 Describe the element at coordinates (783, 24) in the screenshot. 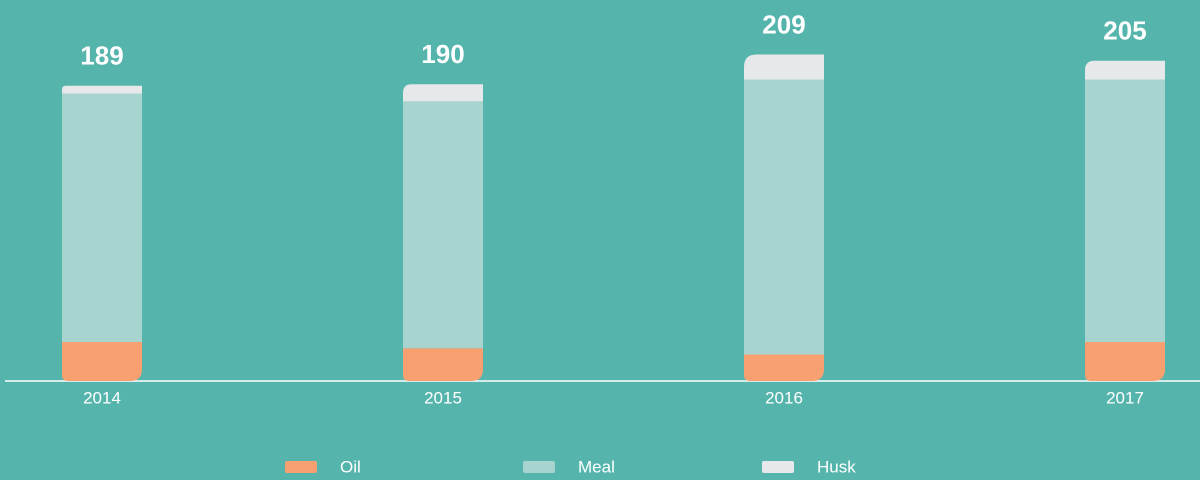

I see `total-label: 209` at that location.